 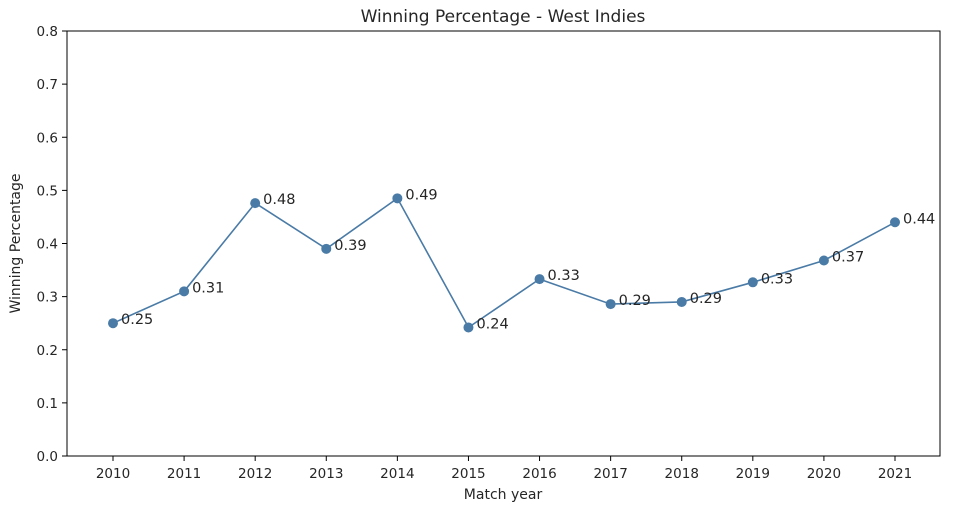 What do you see at coordinates (47, 138) in the screenshot?
I see `y-tick-label: 0.6` at bounding box center [47, 138].